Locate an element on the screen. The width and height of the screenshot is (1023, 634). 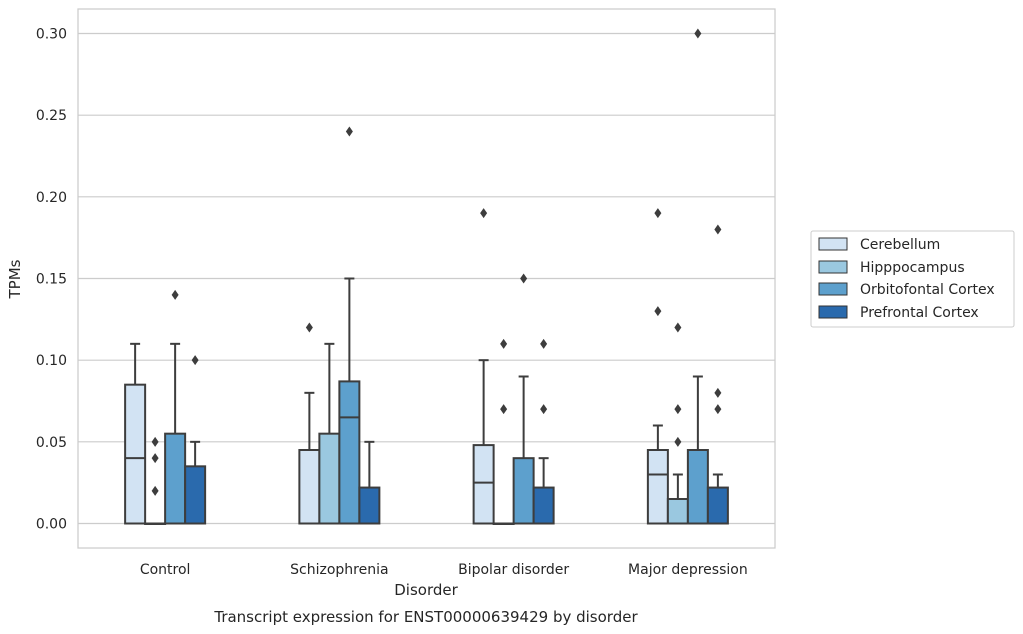
x-tick-label: Control is located at coordinates (165, 570).